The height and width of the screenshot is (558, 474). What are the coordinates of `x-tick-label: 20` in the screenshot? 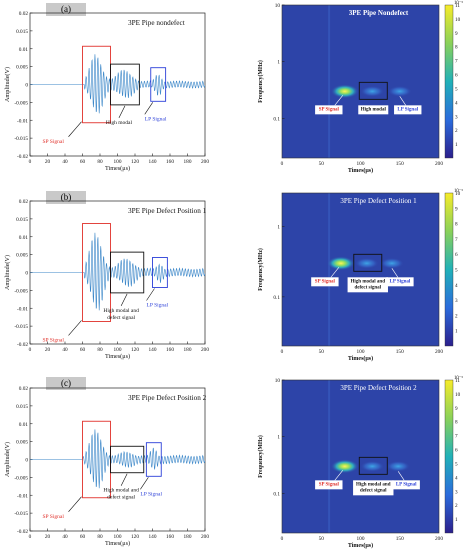 It's located at (48, 537).